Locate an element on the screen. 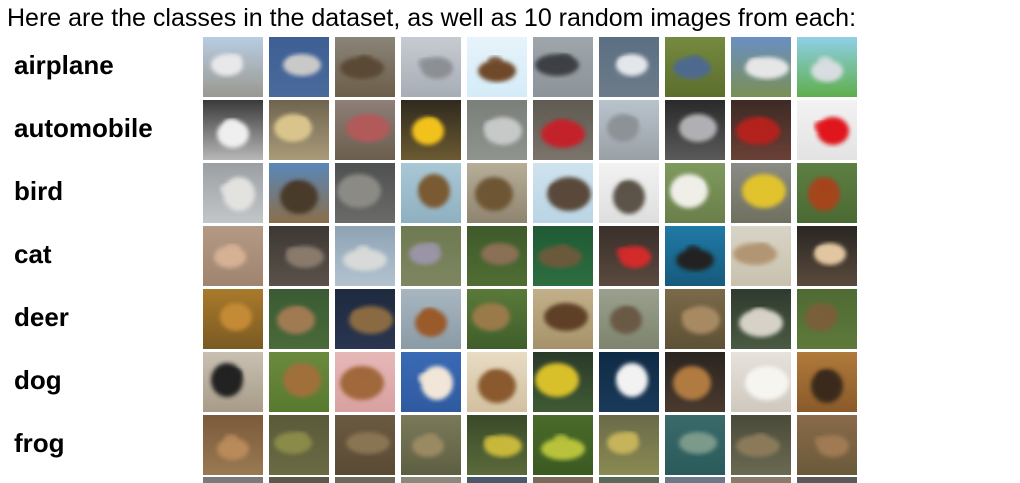 The width and height of the screenshot is (1020, 483). red-car-white-bg-thumbnail is located at coordinates (827, 130).